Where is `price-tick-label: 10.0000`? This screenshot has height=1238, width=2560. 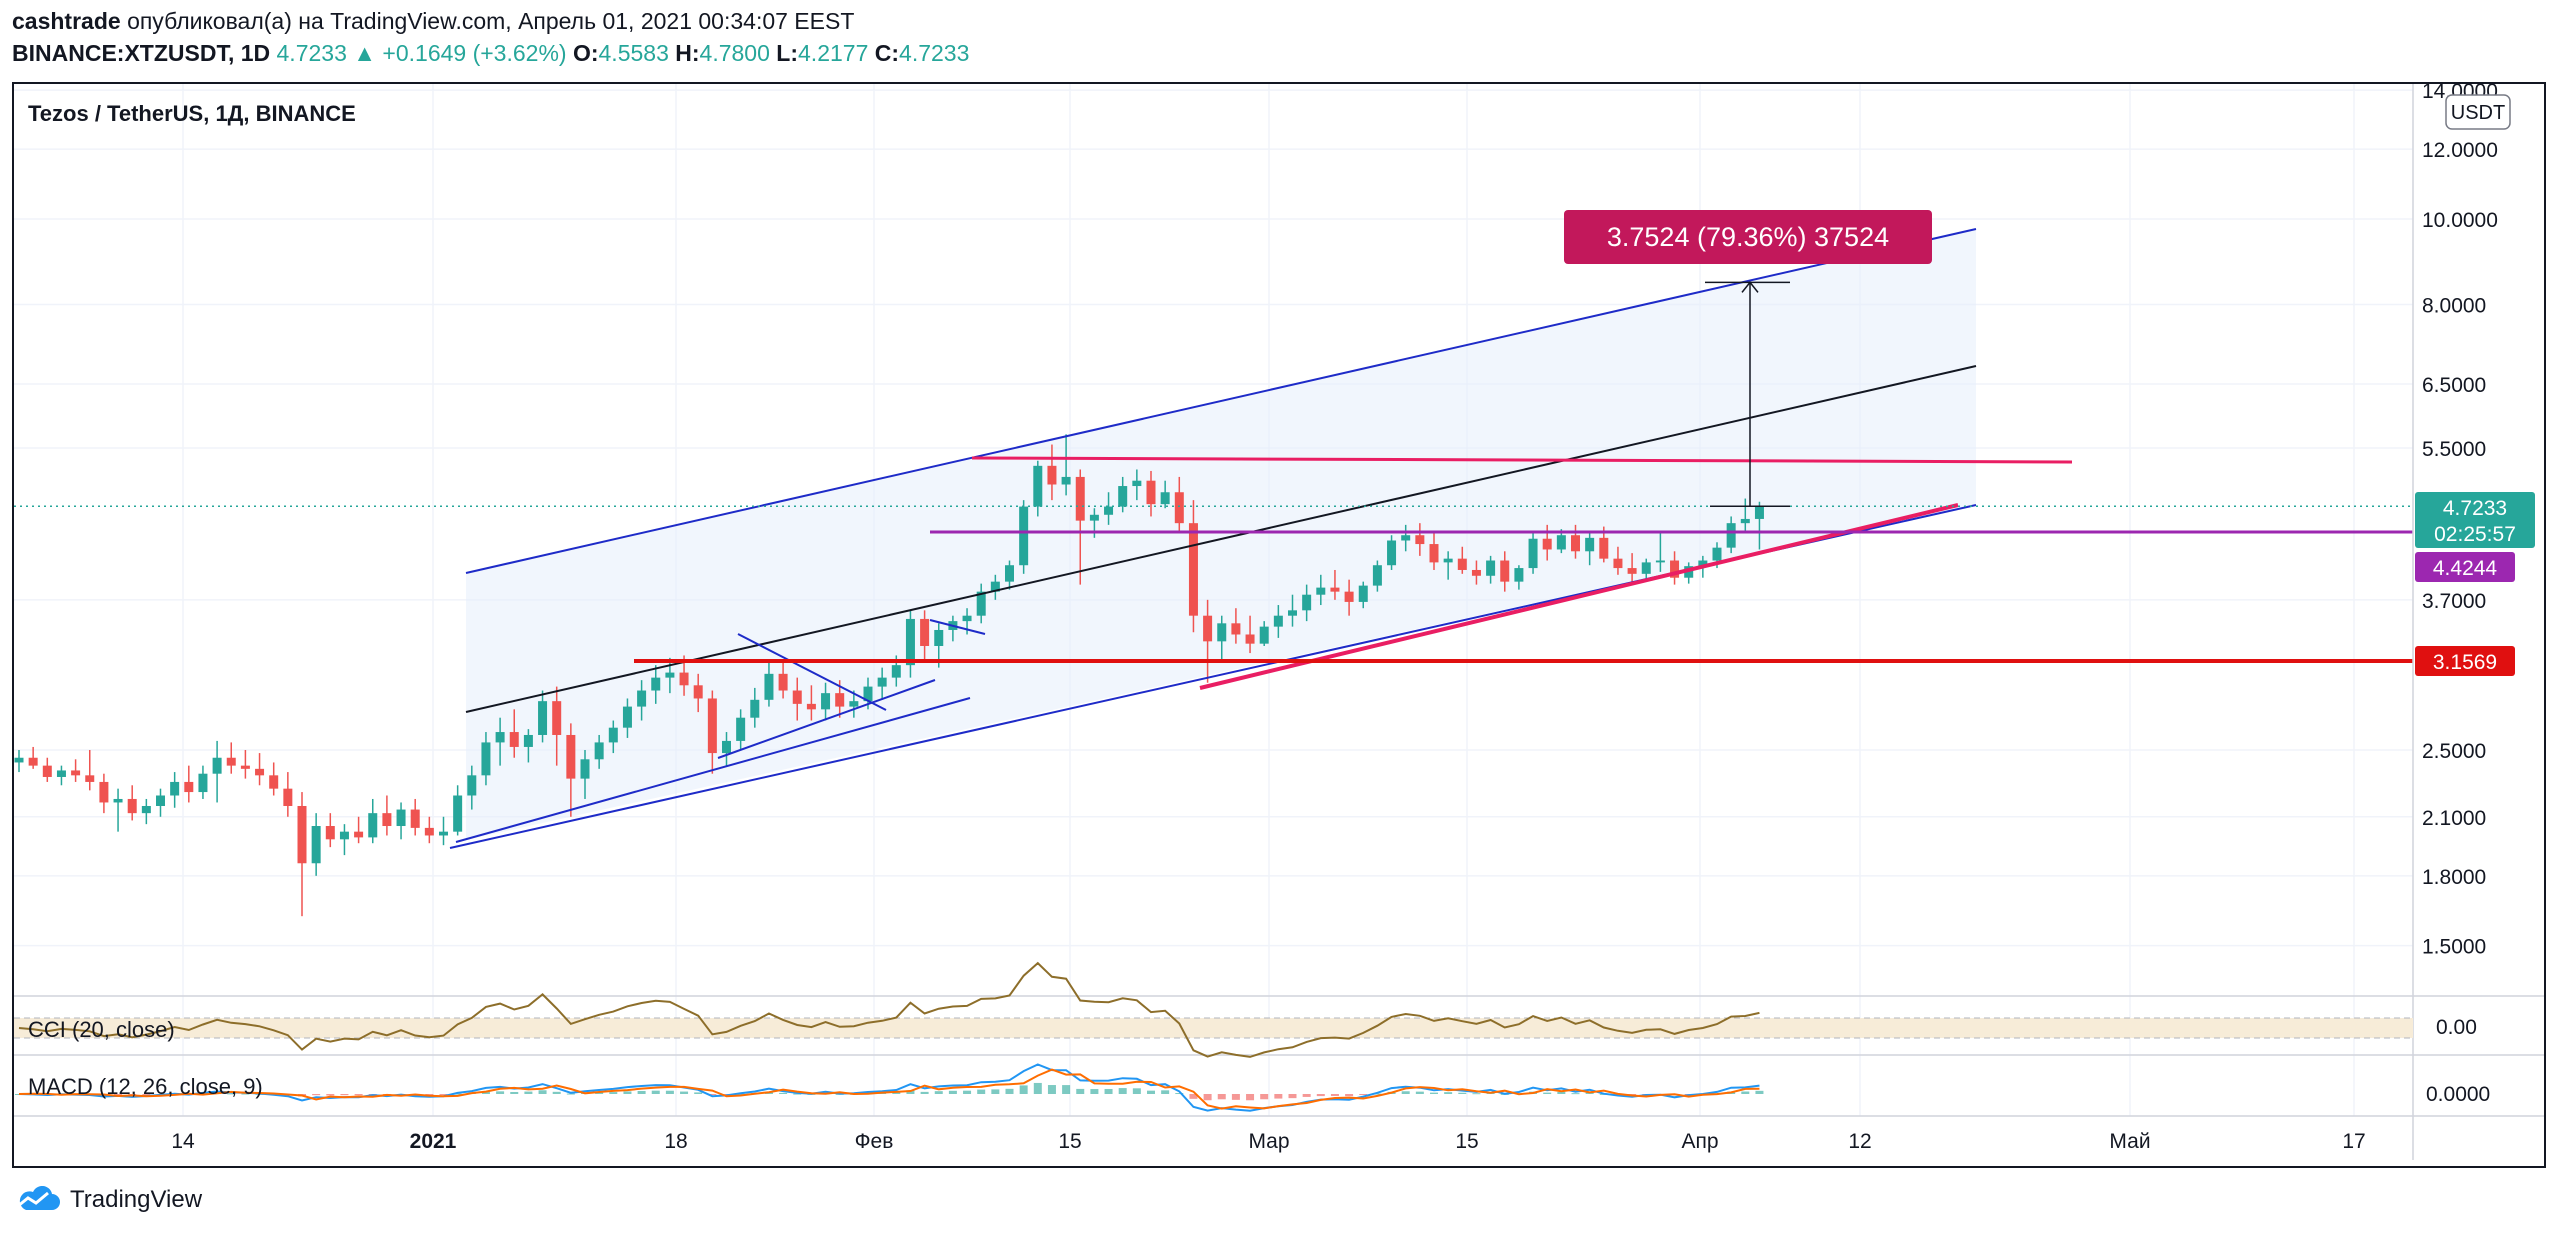
price-tick-label: 10.0000 is located at coordinates (2460, 220).